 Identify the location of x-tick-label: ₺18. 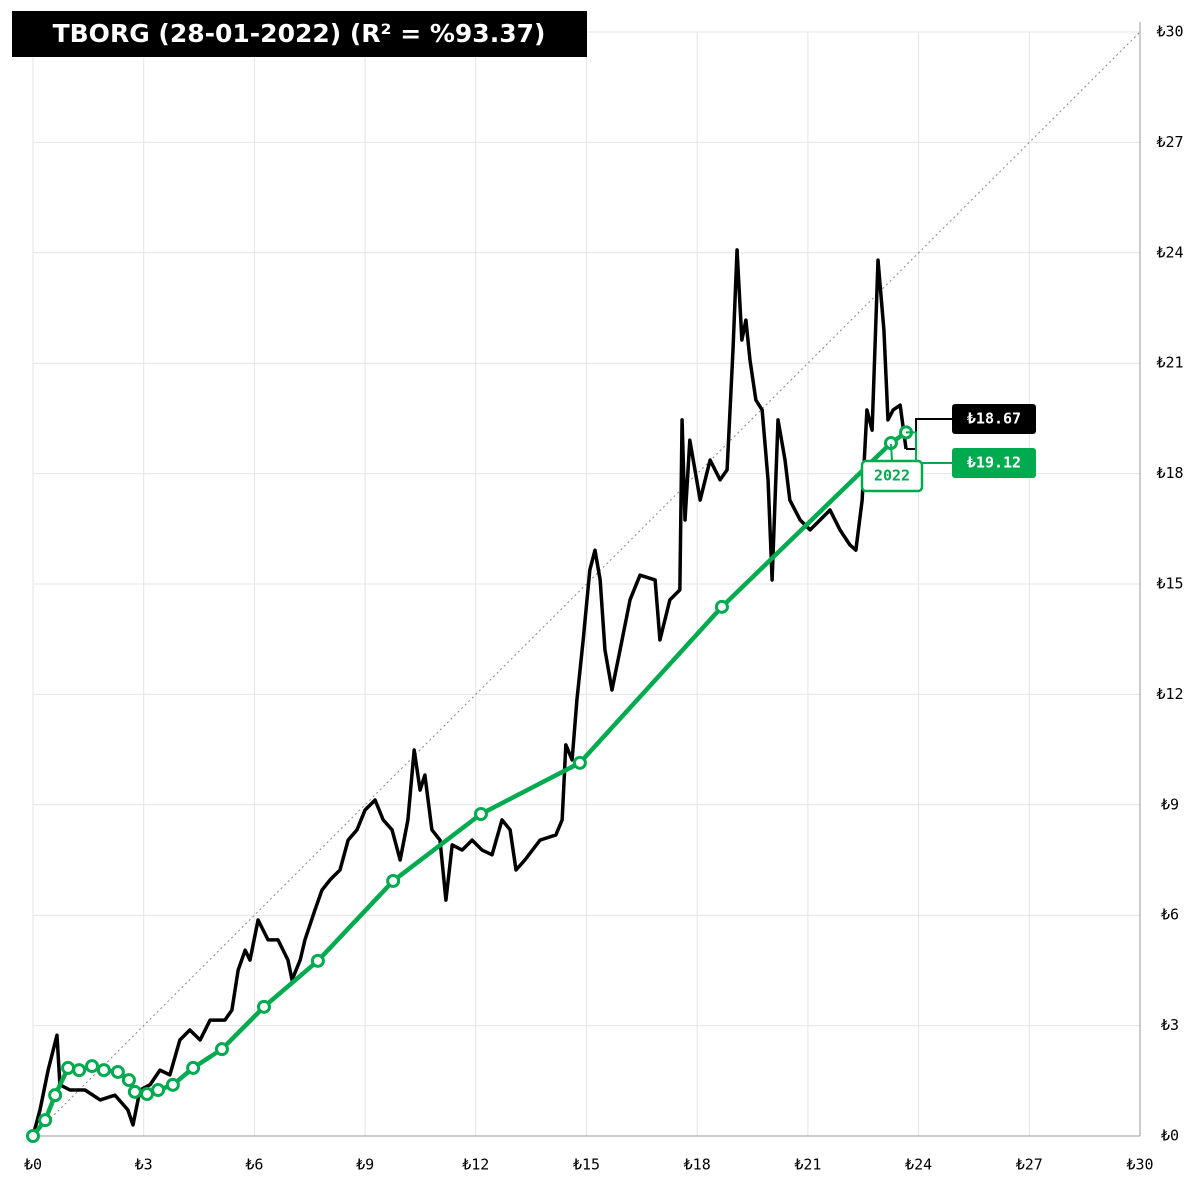
(697, 1165).